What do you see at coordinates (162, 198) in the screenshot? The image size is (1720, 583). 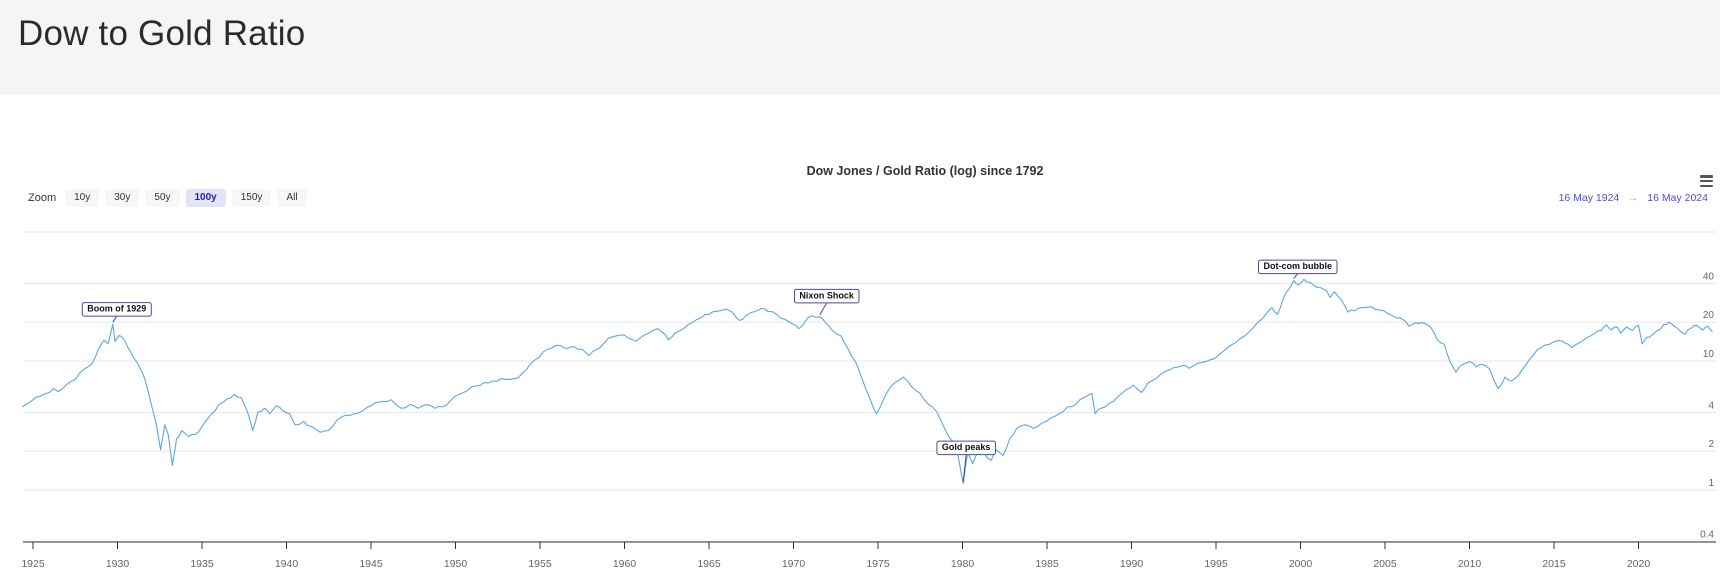 I see `range-button-50y: 50y` at bounding box center [162, 198].